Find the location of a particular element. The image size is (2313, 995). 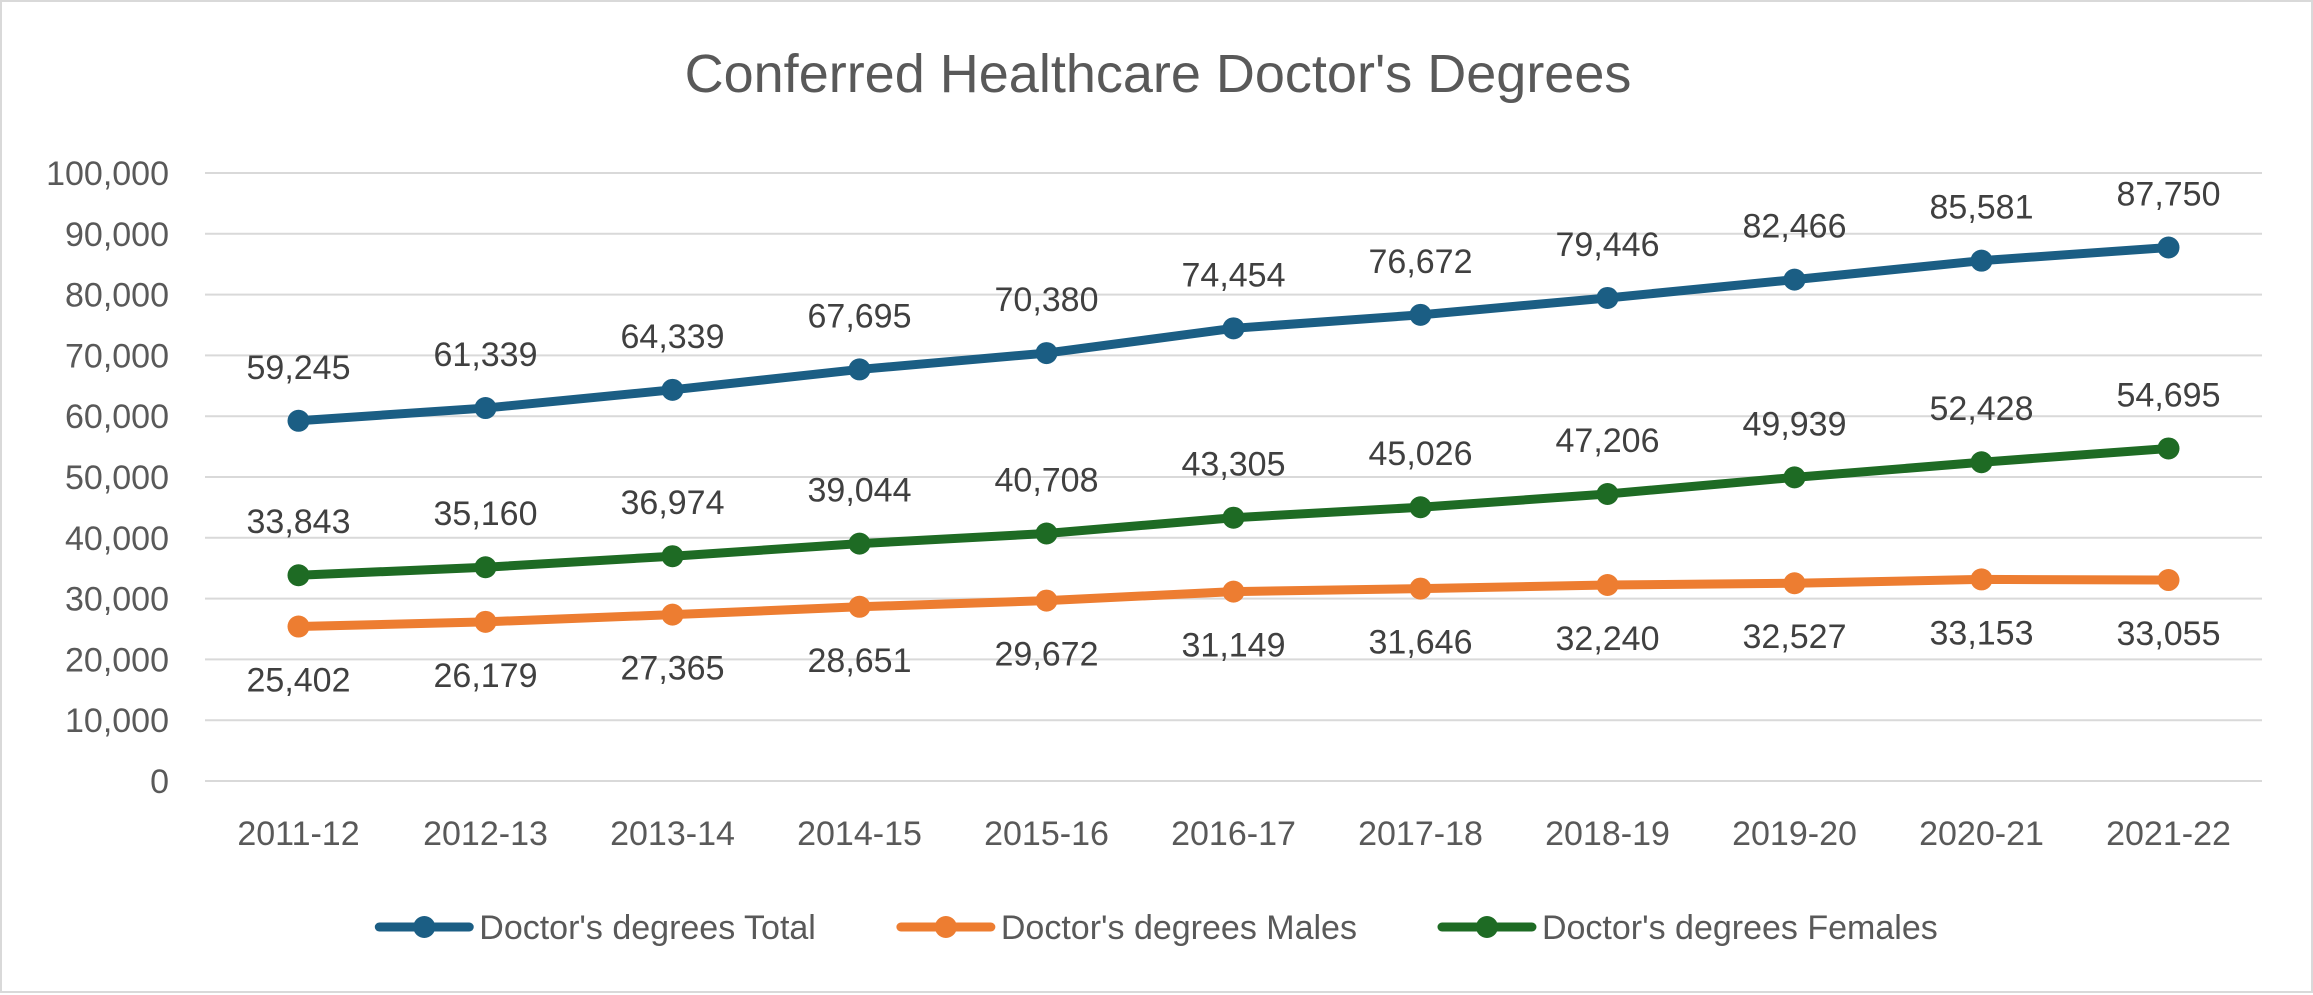

x-tick-label: 2013-14 is located at coordinates (672, 834).